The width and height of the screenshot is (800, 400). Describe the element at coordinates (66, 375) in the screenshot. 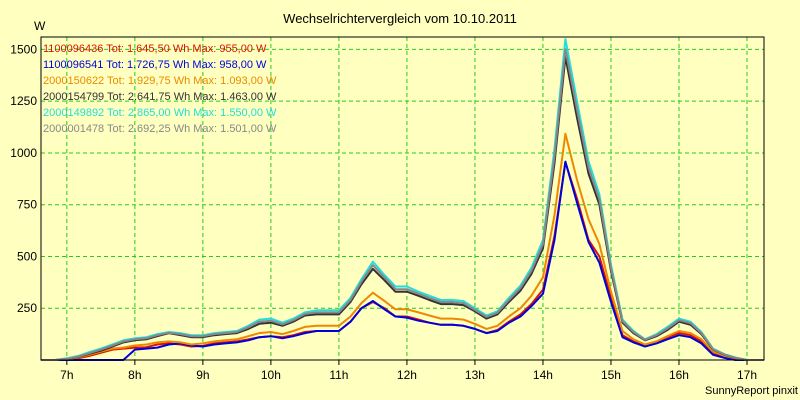

I see `x-tick-label: 7h` at that location.